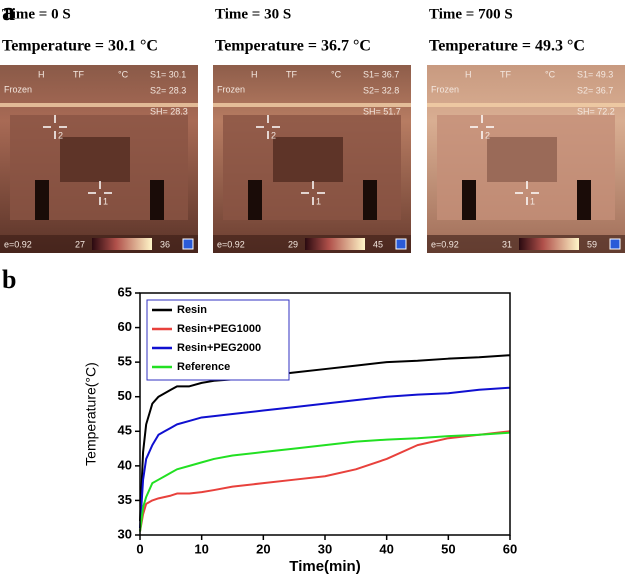 Image resolution: width=625 pixels, height=577 pixels. Describe the element at coordinates (293, 46) in the screenshot. I see `temperature-label: Temperature = 36.7 °C` at that location.